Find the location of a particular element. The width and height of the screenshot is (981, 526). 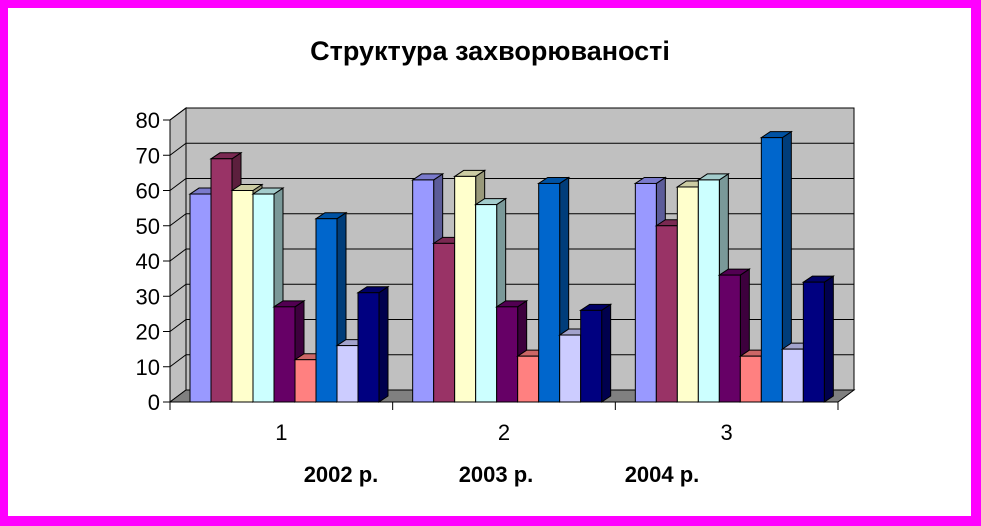

y-tick-label: 40 is located at coordinates (148, 261).